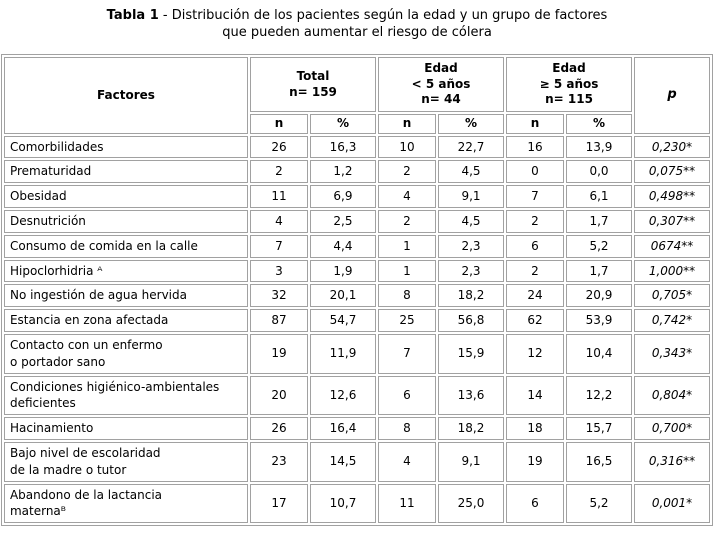 This screenshot has height=535, width=714. Describe the element at coordinates (535, 428) in the screenshot. I see `ge5-n-cell: 18` at that location.